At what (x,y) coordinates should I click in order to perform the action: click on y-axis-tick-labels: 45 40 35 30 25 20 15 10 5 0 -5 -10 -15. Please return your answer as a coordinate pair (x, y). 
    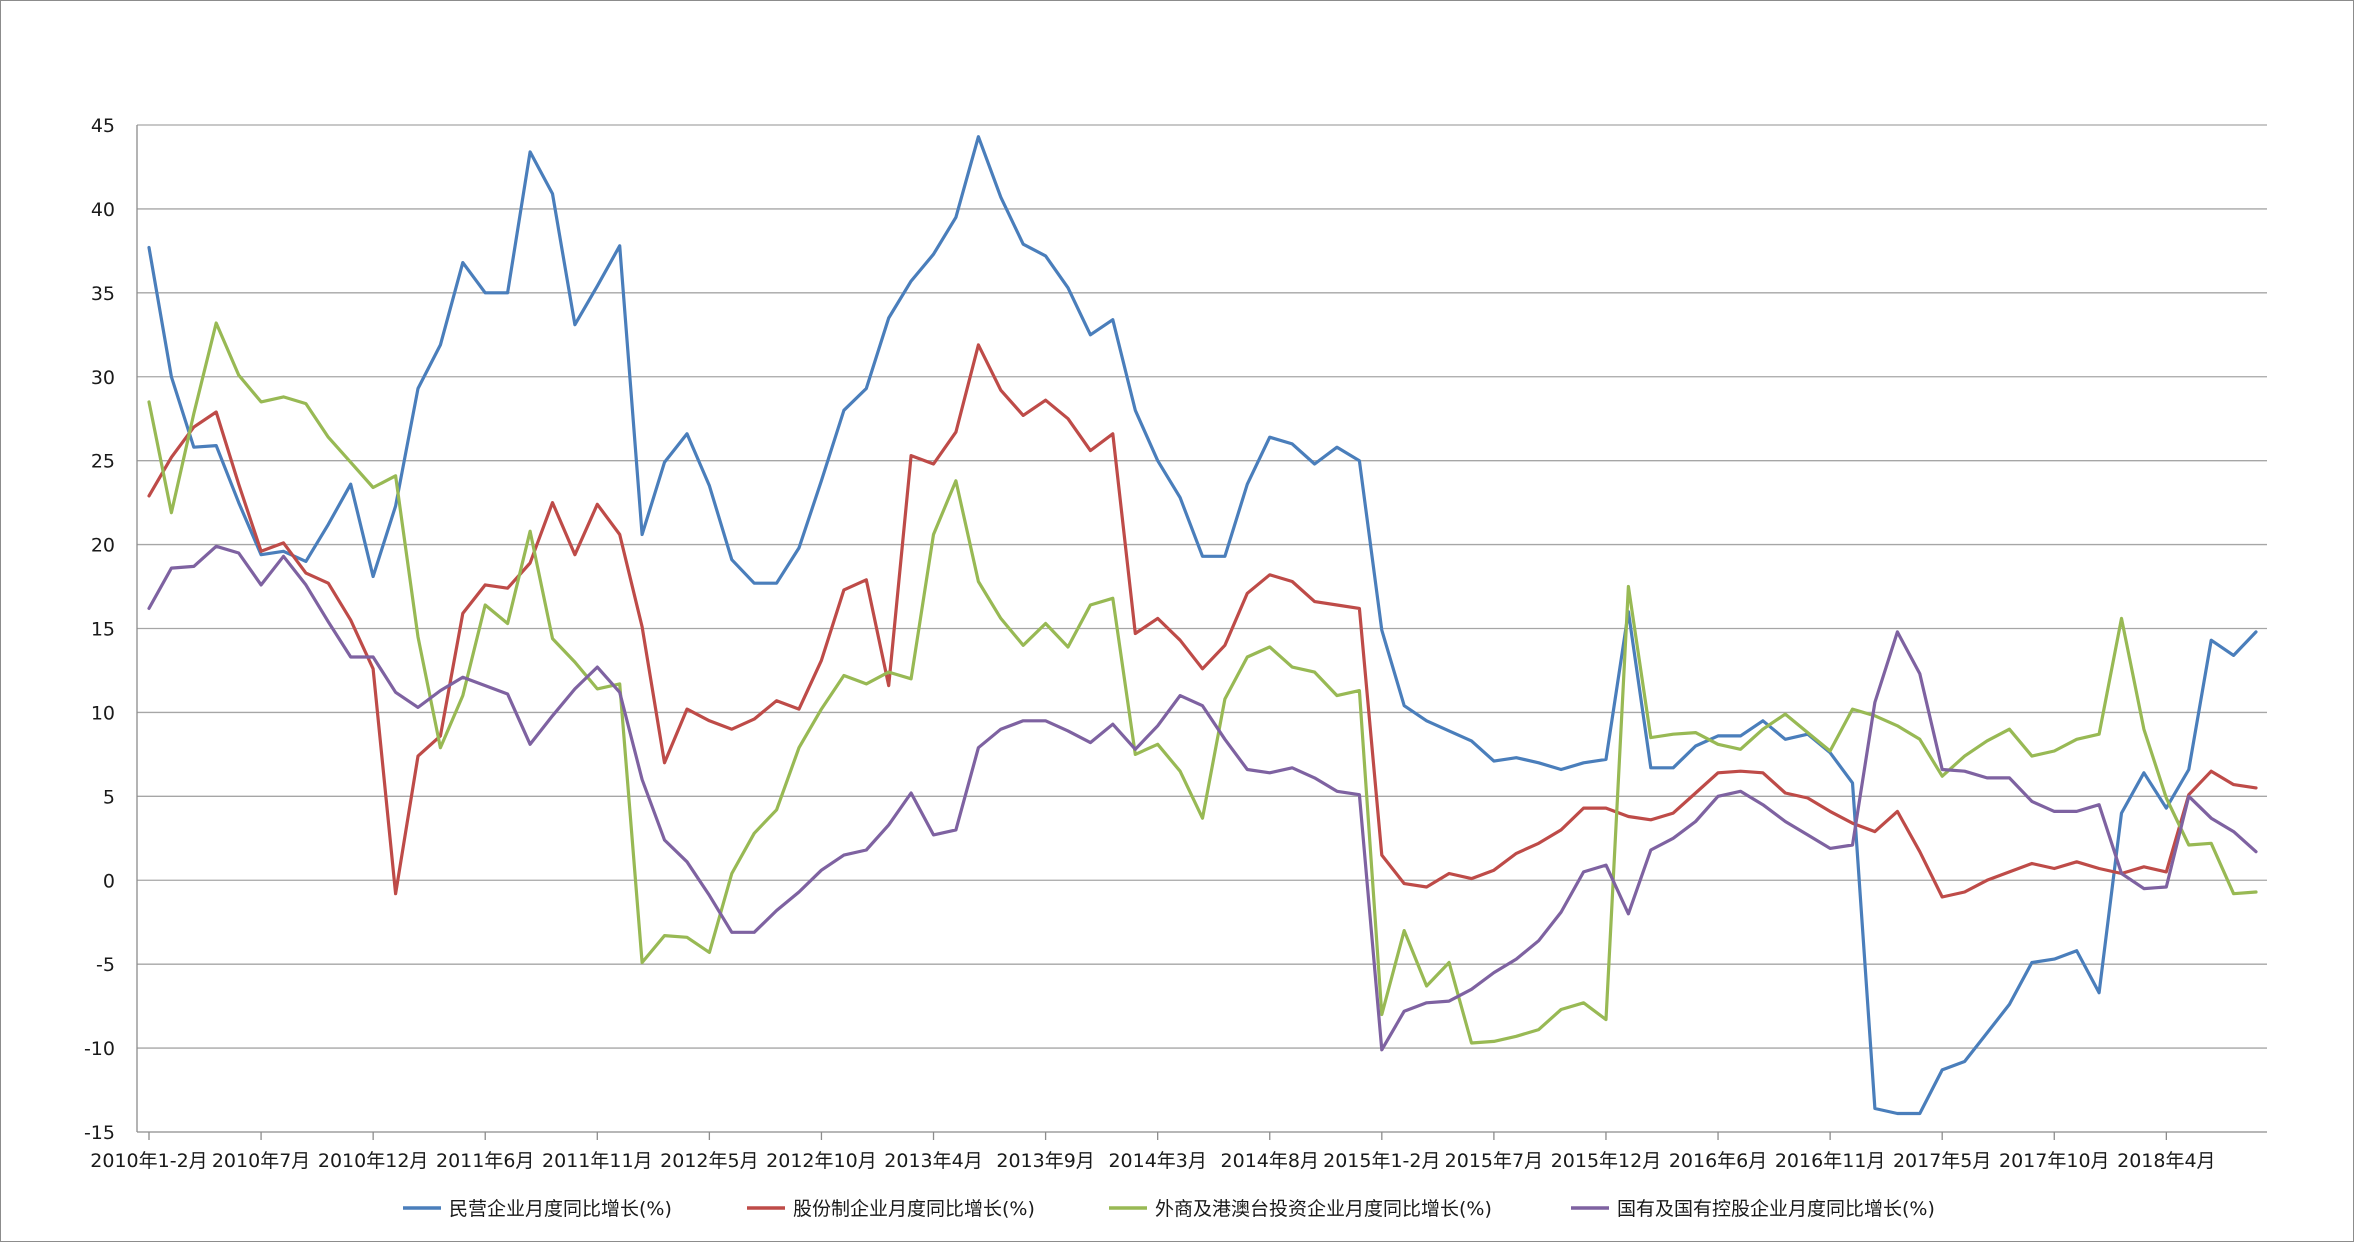
    Looking at the image, I should click on (99, 629).